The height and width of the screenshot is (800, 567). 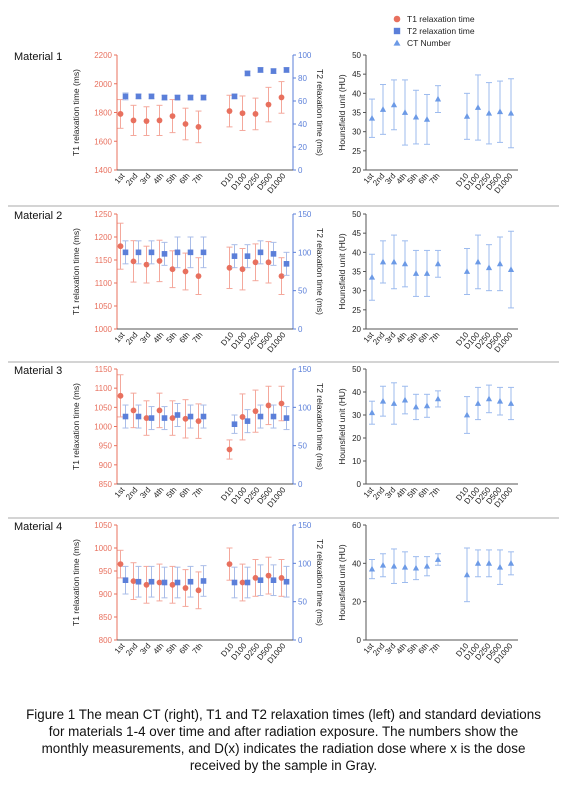 What do you see at coordinates (397, 42) in the screenshot?
I see `legend-ct-marker` at bounding box center [397, 42].